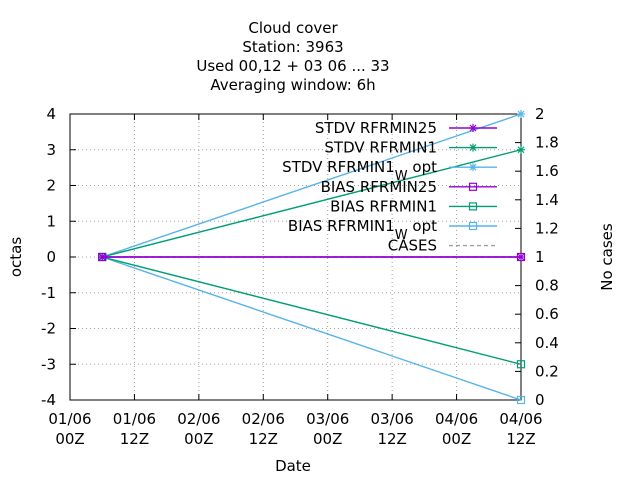 Image resolution: width=640 pixels, height=480 pixels. Describe the element at coordinates (540, 257) in the screenshot. I see `y2-tick-label: 1` at that location.